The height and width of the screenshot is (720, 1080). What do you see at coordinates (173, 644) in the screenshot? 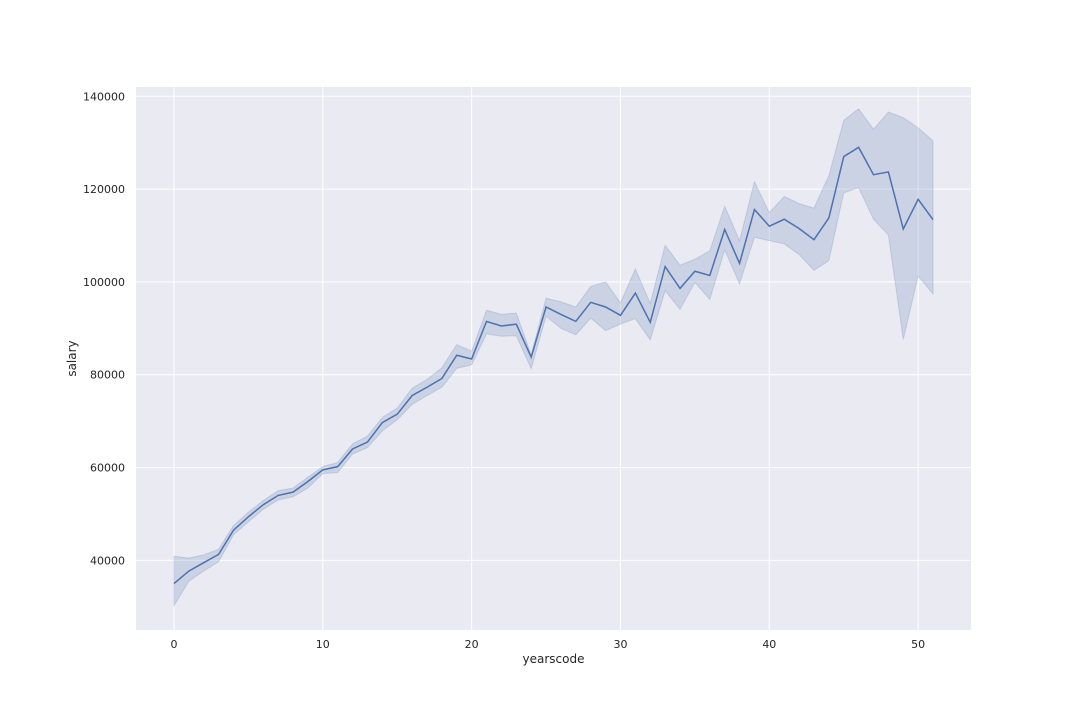
I see `x-tick-label: 0` at bounding box center [173, 644].